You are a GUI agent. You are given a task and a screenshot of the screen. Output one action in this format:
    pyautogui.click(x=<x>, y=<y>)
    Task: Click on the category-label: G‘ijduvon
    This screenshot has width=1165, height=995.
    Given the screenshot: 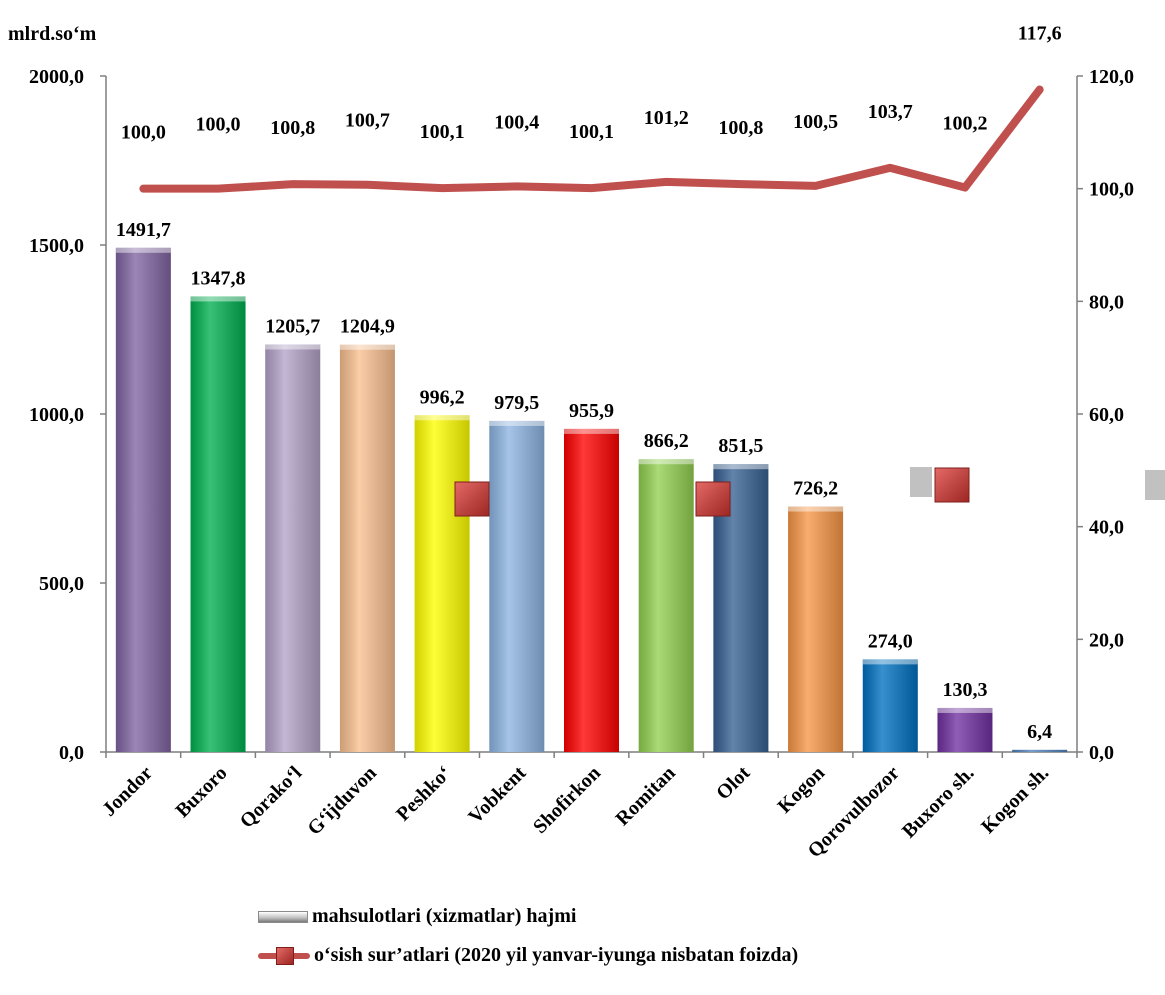 What is the action you would take?
    pyautogui.click(x=342, y=801)
    